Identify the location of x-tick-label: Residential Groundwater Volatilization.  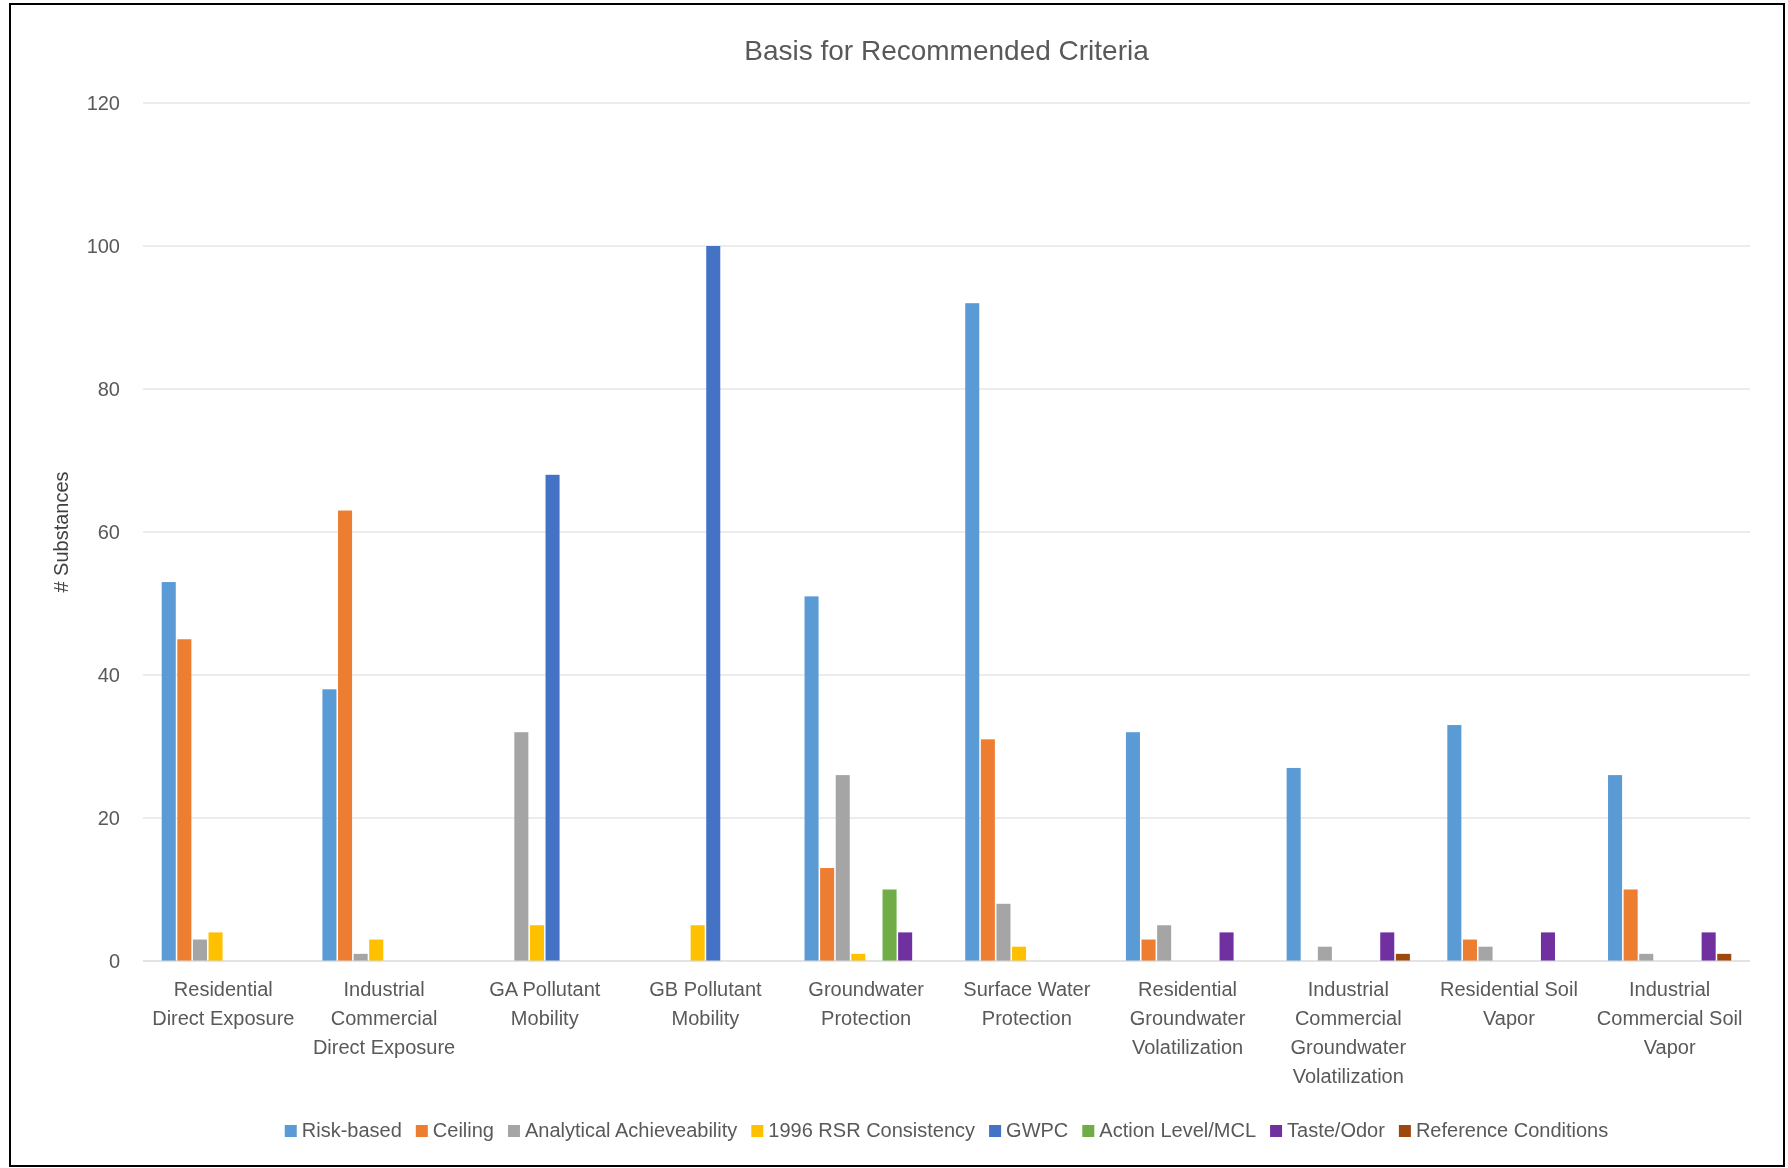
(1187, 1018).